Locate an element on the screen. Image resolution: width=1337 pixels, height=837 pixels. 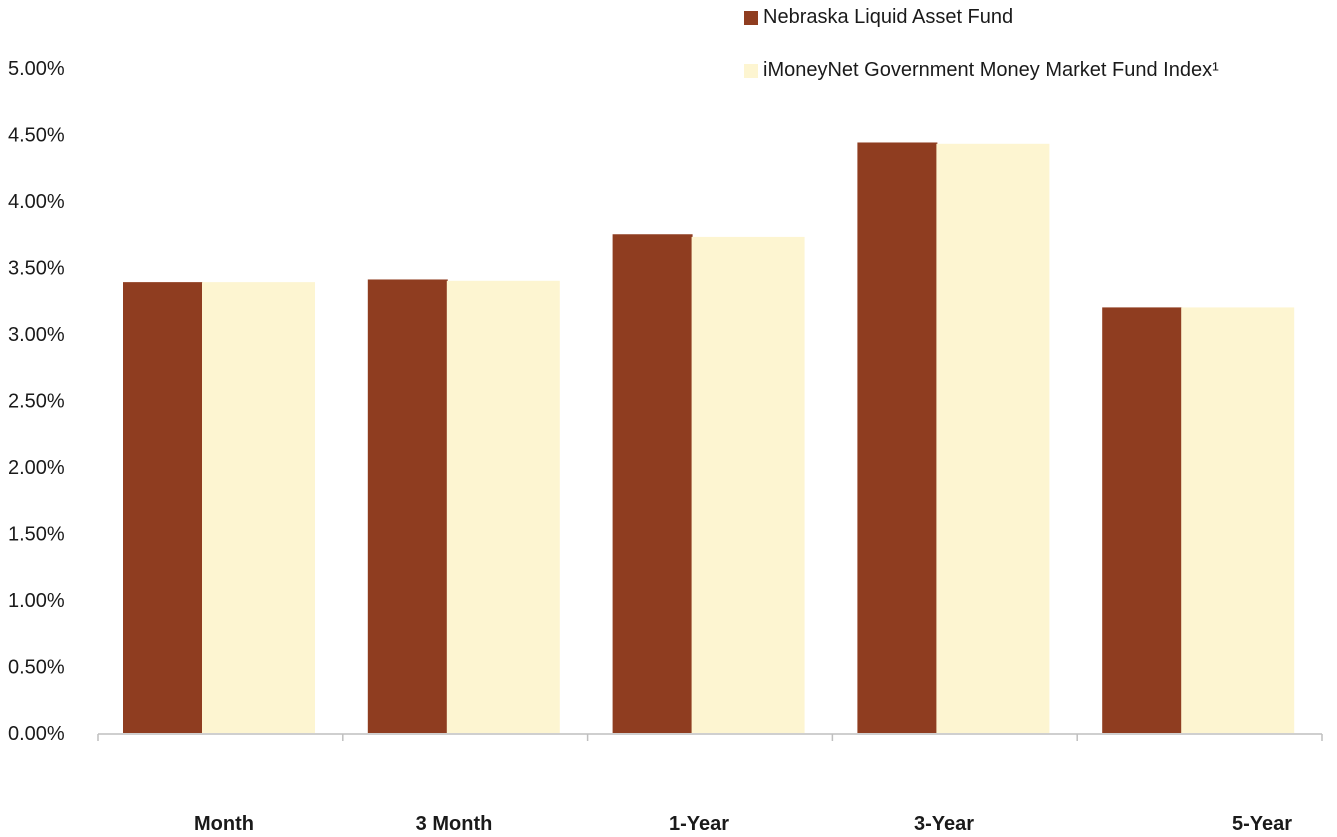
x-category-label: 1-Year is located at coordinates (699, 824).